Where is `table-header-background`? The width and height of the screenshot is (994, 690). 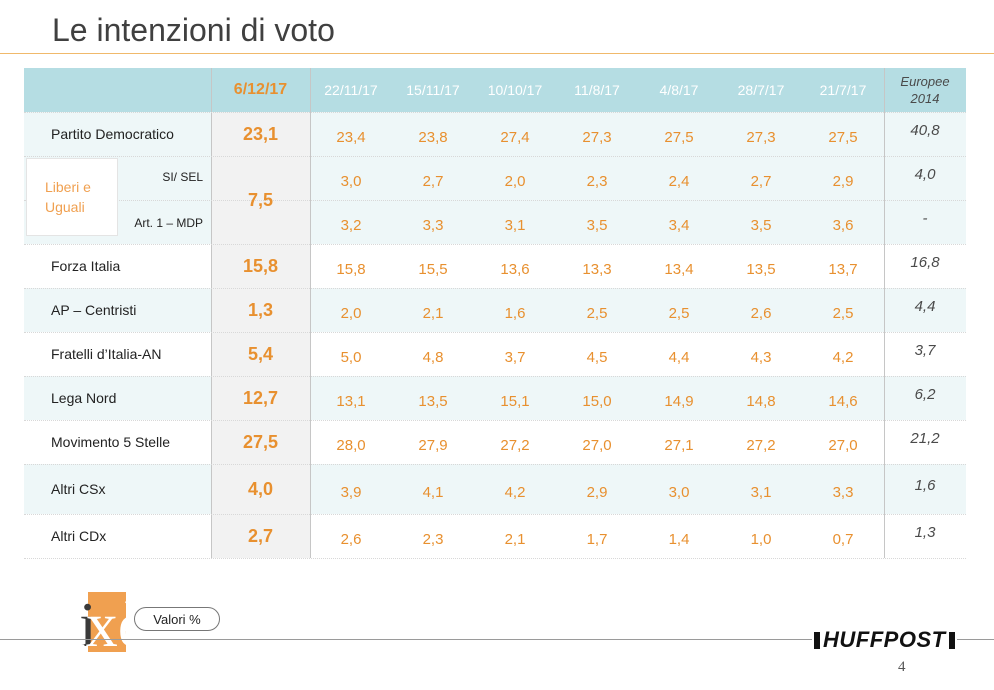
table-header-background is located at coordinates (495, 90).